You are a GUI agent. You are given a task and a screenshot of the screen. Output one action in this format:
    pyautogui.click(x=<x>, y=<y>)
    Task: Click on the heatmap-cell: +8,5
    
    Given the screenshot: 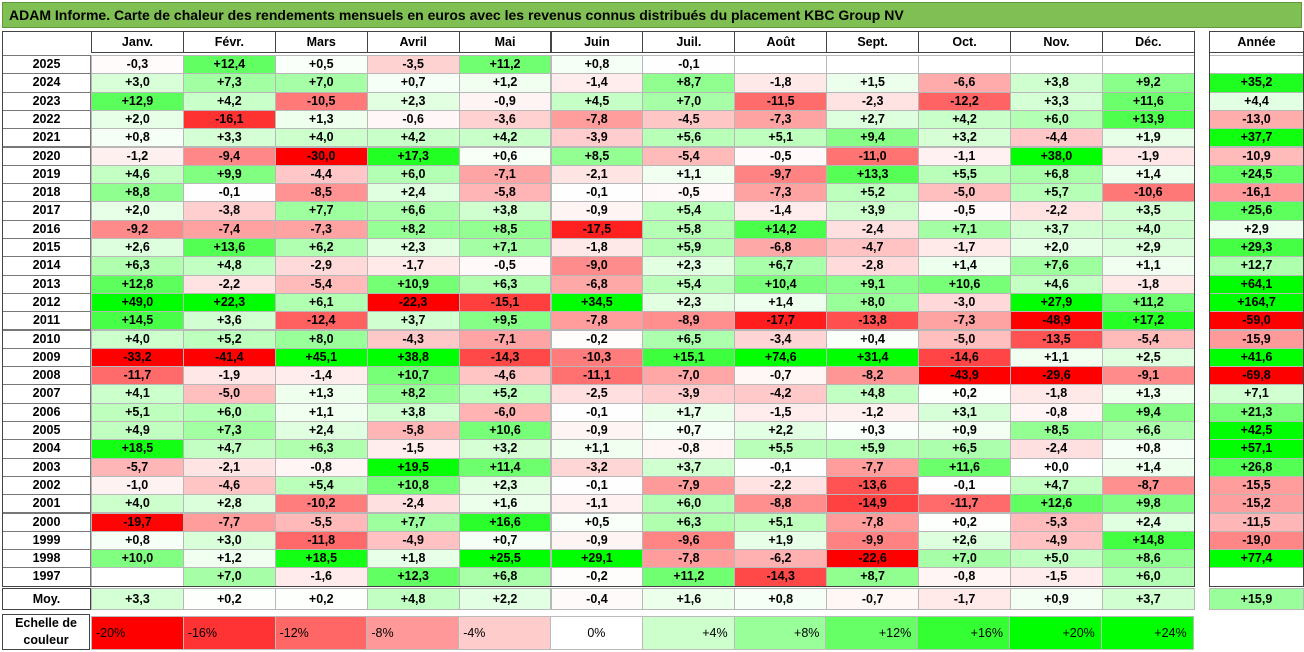 What is the action you would take?
    pyautogui.click(x=505, y=229)
    